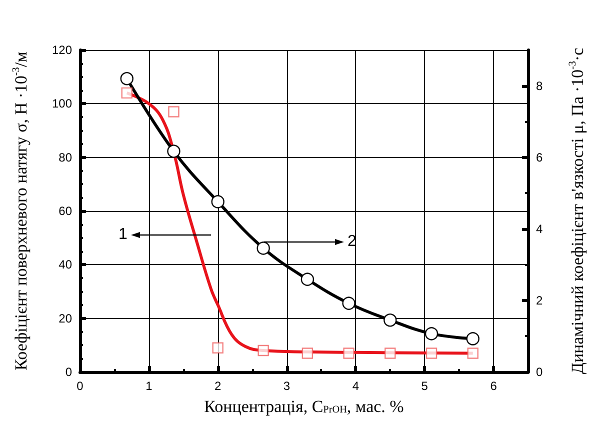 The width and height of the screenshot is (606, 424). I want to click on x-tick-label: 0, so click(80, 386).